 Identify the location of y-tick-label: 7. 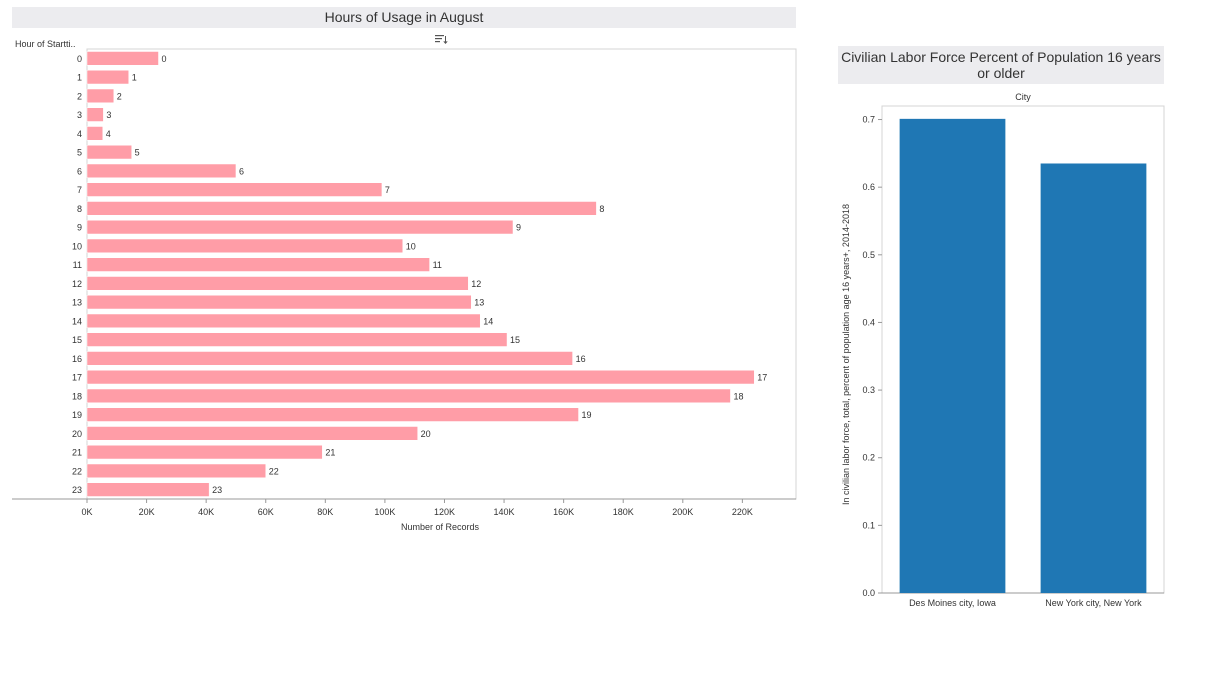
(79, 190).